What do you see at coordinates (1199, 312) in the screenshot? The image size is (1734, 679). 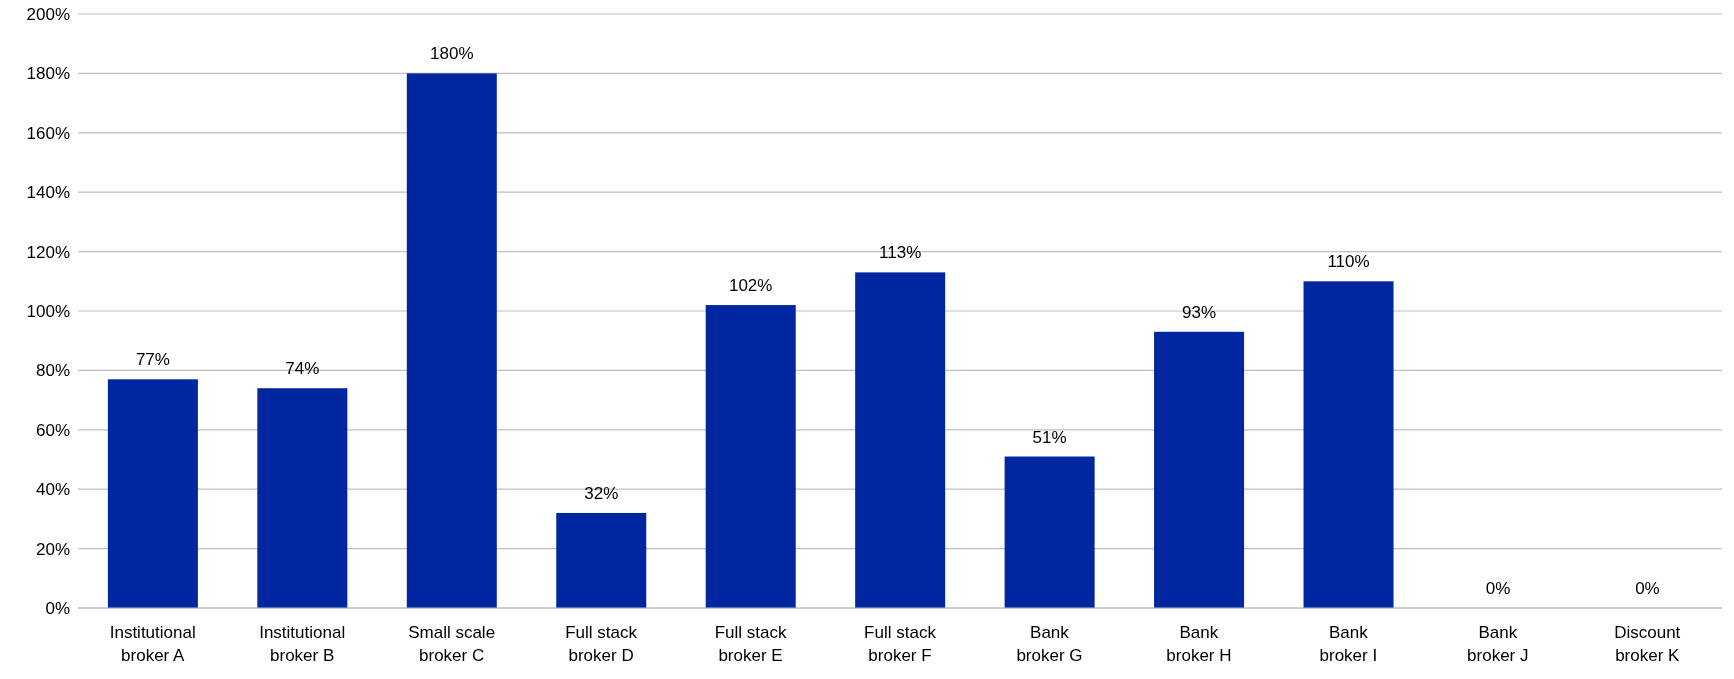 I see `data-label: 93%` at bounding box center [1199, 312].